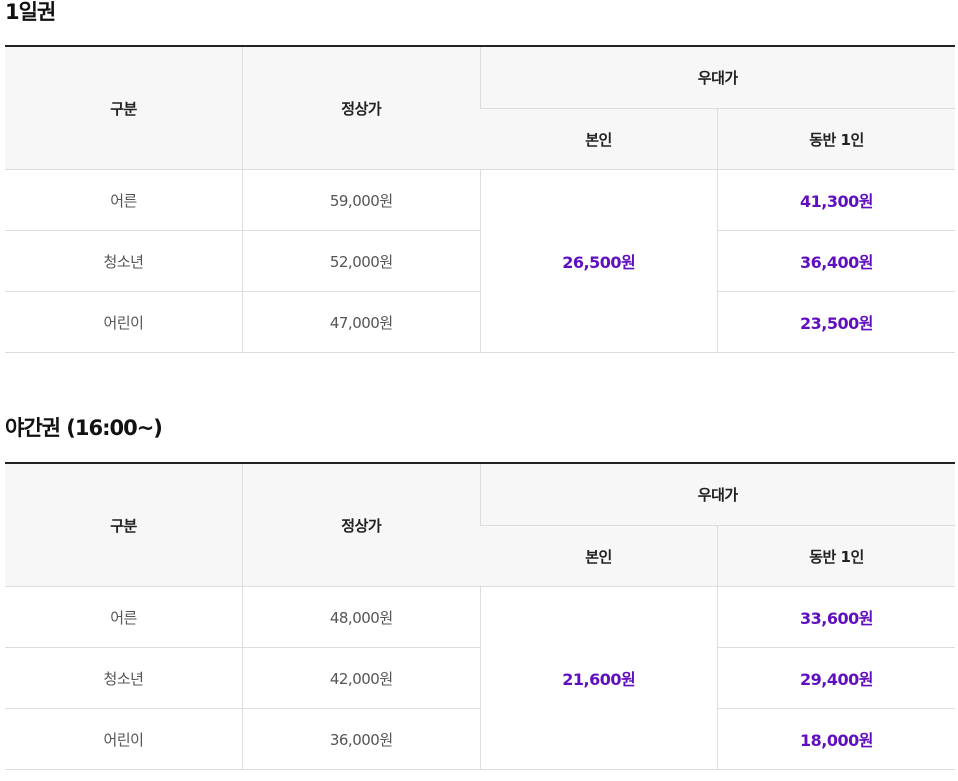  Describe the element at coordinates (361, 739) in the screenshot. I see `regular-price: 36,000원` at that location.